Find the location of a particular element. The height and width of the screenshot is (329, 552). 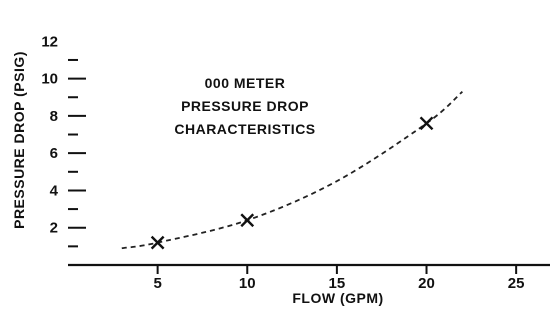

y-tick-label: 8 is located at coordinates (54, 116).